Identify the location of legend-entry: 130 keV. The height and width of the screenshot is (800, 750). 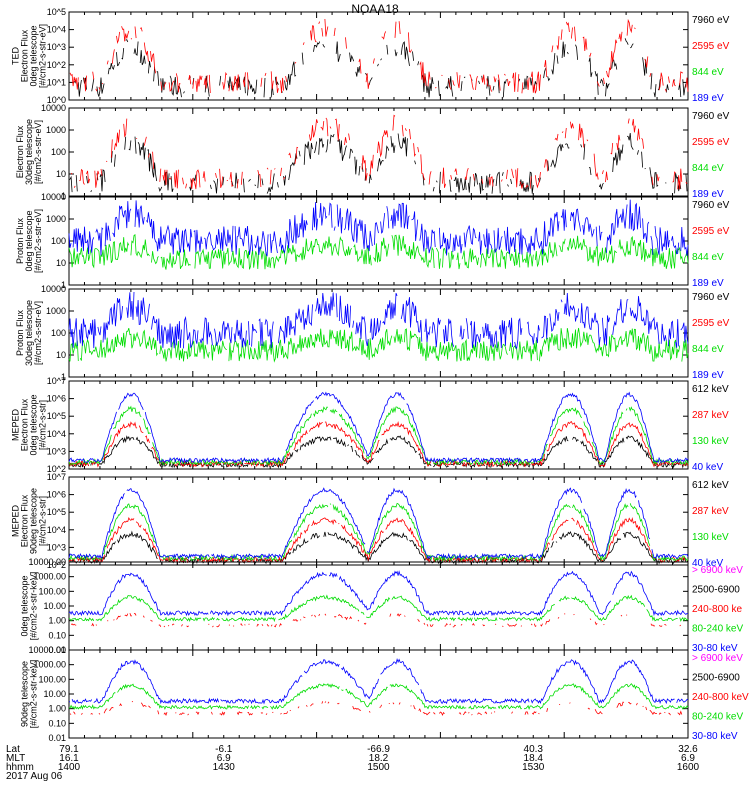
(710, 441).